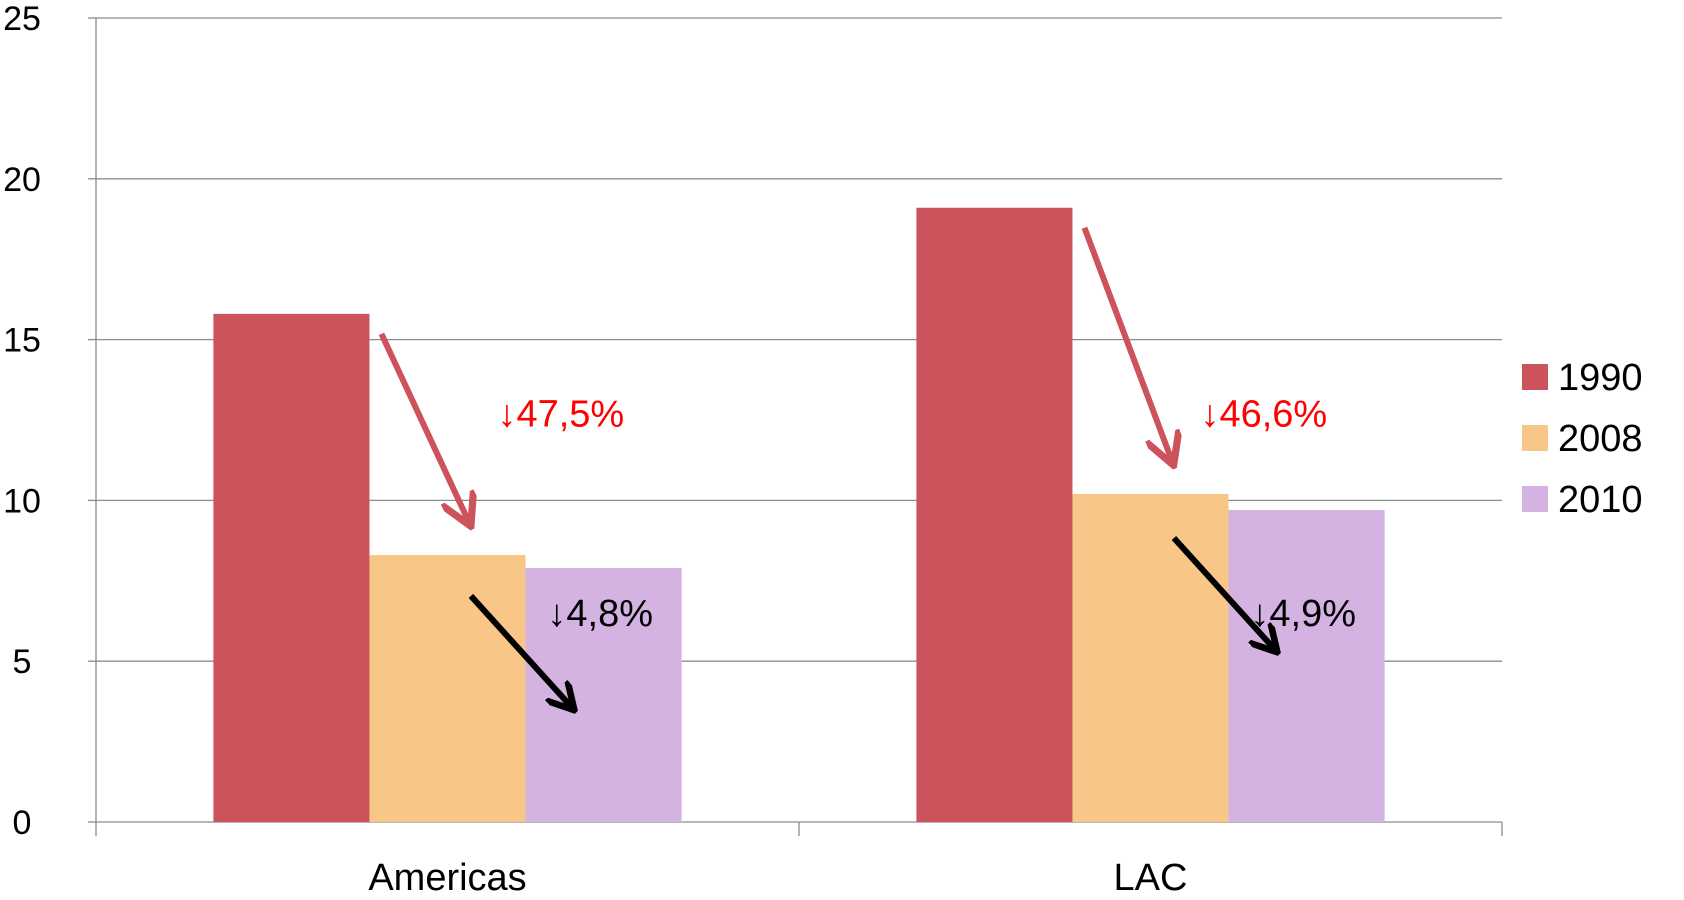 The image size is (1684, 900). Describe the element at coordinates (22, 823) in the screenshot. I see `y-tick-label: 0` at that location.